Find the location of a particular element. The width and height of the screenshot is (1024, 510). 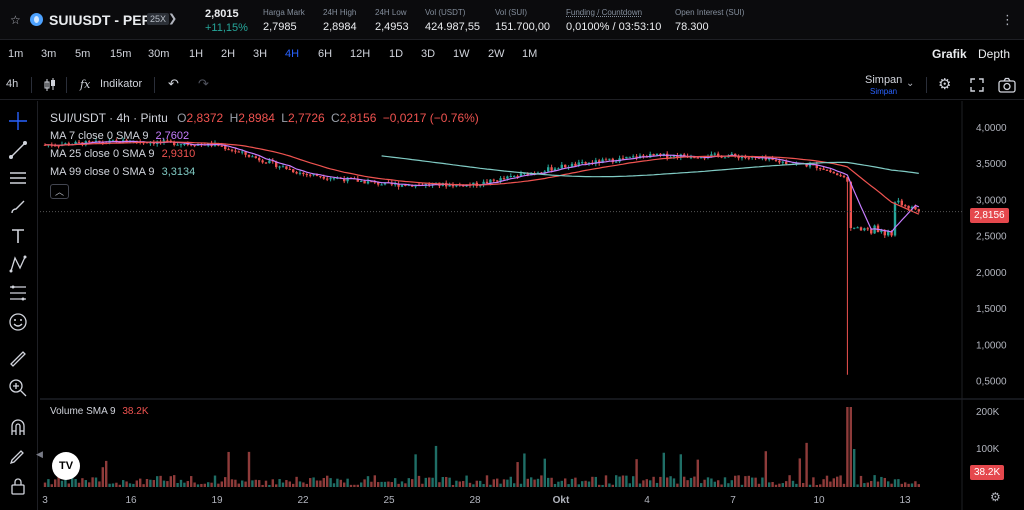

time-axis-tick-label: 25 is located at coordinates (389, 500).